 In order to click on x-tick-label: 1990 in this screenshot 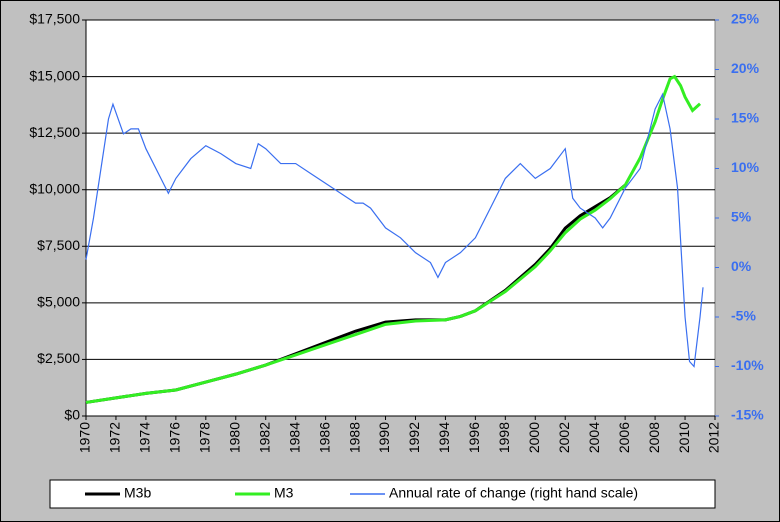, I will do `click(384, 437)`.